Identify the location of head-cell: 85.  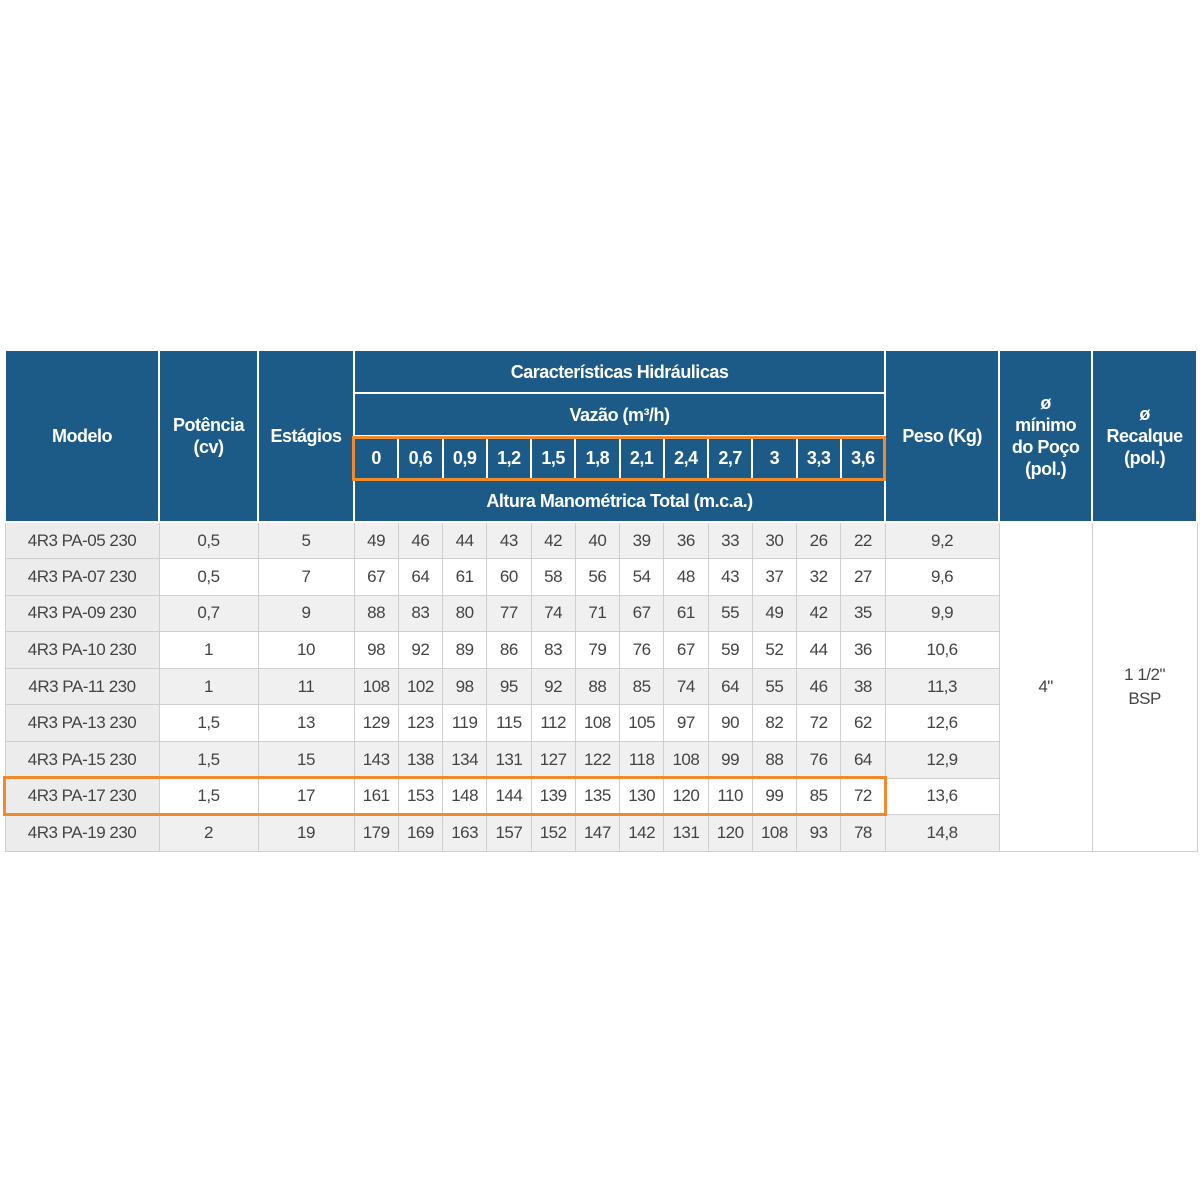
(818, 796).